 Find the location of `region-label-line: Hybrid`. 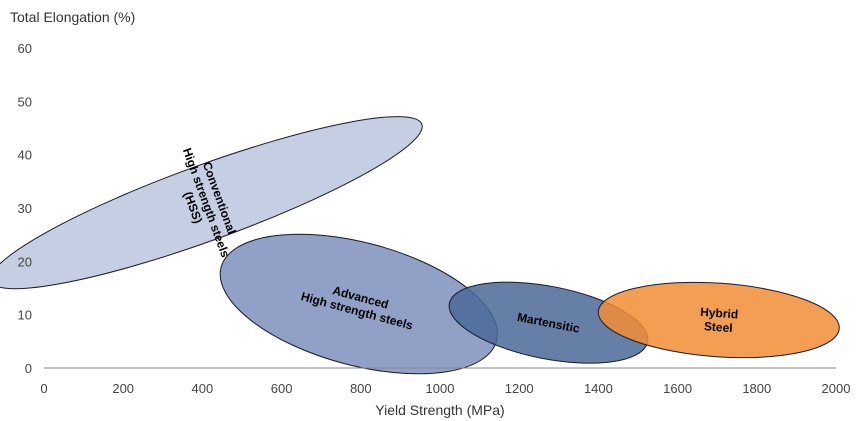

region-label-line: Hybrid is located at coordinates (719, 313).